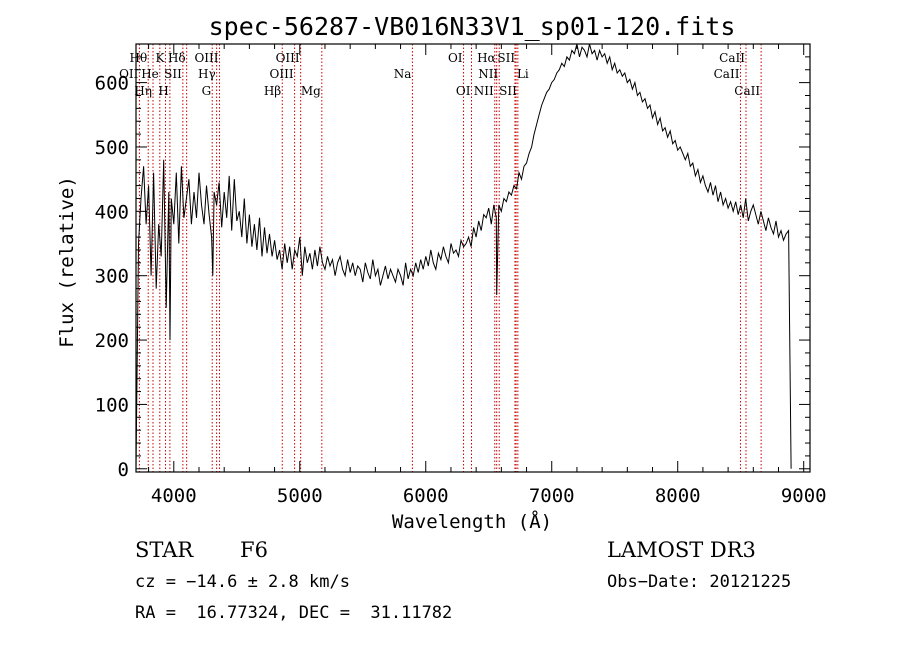 The width and height of the screenshot is (900, 649). Describe the element at coordinates (112, 405) in the screenshot. I see `y-tick-label: 100` at that location.